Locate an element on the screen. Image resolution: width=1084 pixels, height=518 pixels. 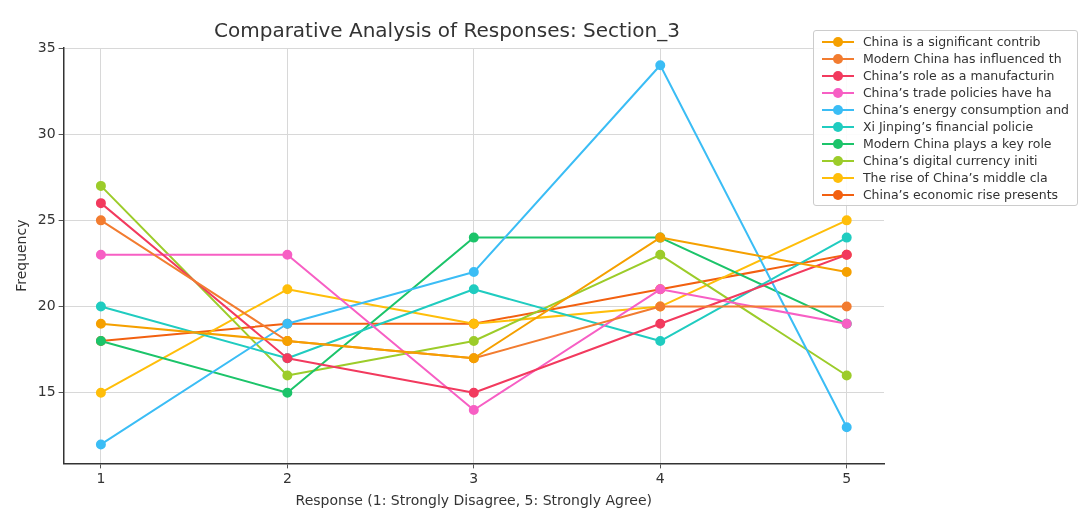
legend-label: China’s role as a manufacturin is located at coordinates (958, 75).